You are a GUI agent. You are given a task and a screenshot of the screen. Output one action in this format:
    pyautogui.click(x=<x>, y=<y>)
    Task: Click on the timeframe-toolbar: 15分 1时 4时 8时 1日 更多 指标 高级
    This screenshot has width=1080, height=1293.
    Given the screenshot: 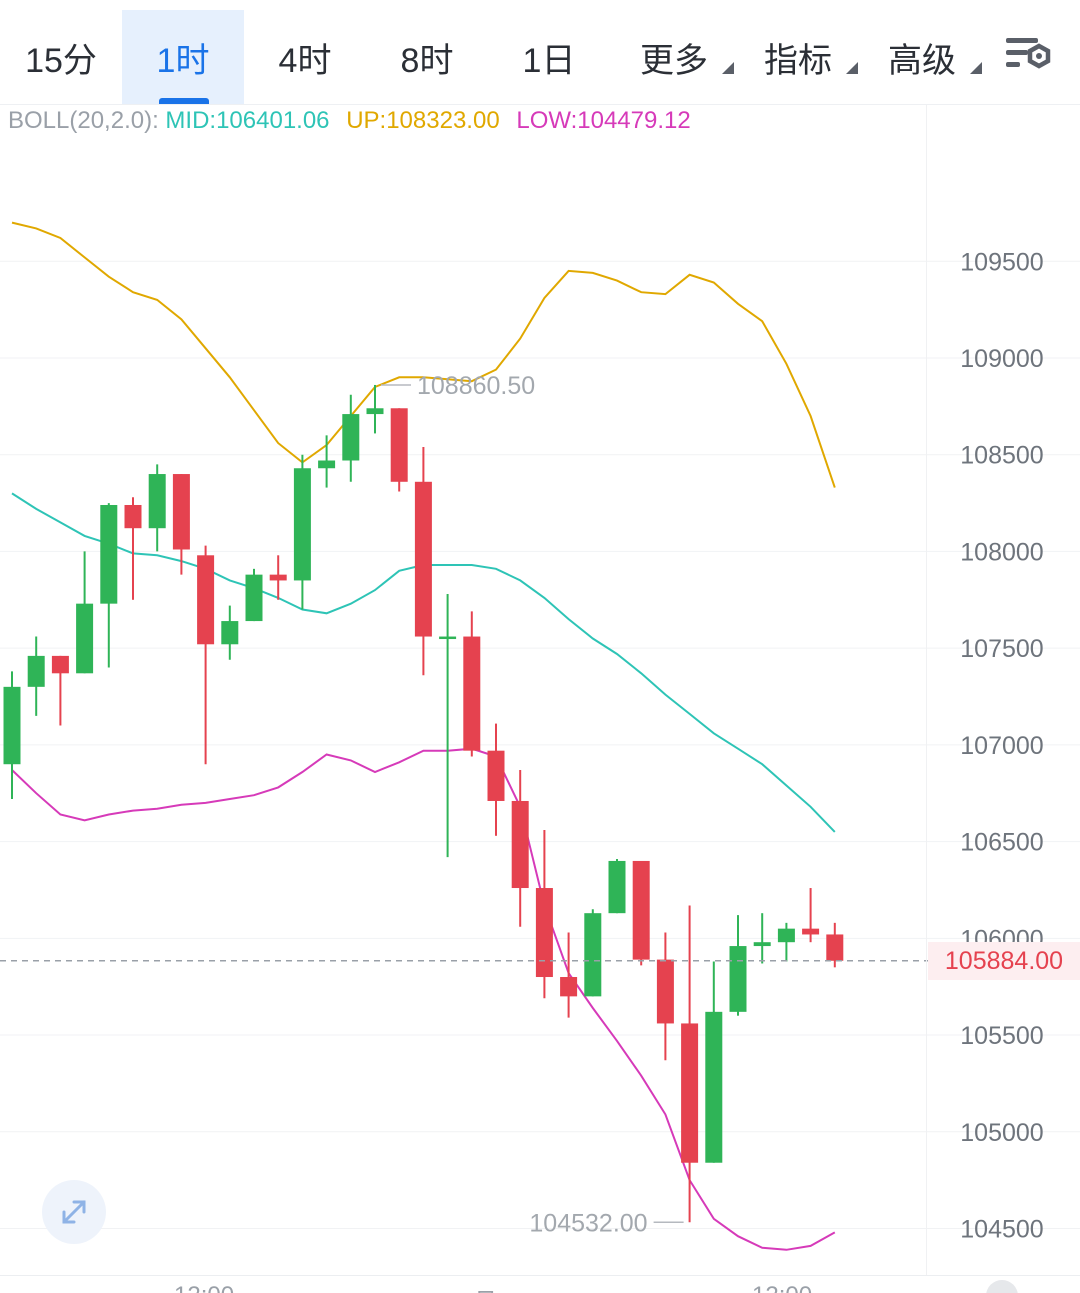 What is the action you would take?
    pyautogui.click(x=540, y=52)
    